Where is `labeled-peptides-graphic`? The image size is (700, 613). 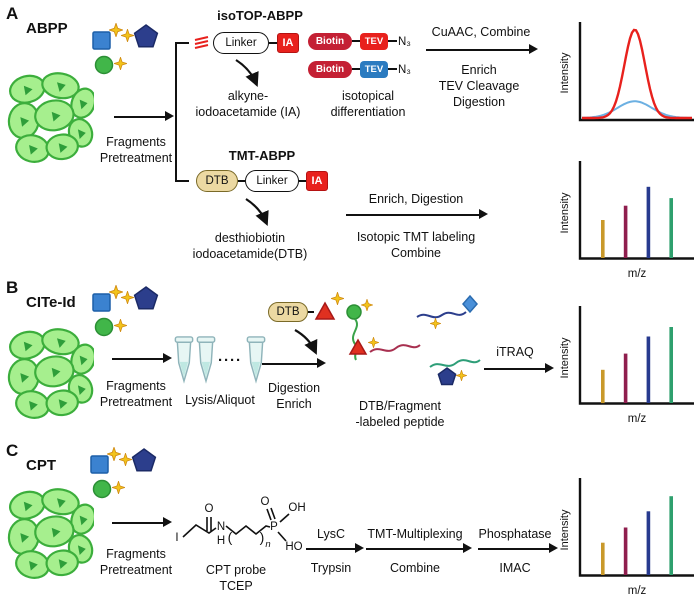
labeled-peptides-graphic is located at coordinates (413, 340).